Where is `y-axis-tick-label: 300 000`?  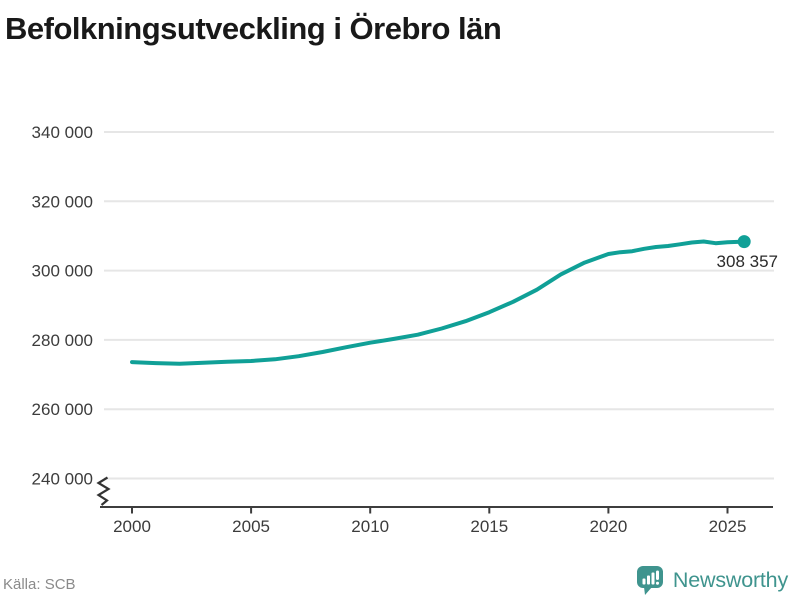 y-axis-tick-label: 300 000 is located at coordinates (62, 271).